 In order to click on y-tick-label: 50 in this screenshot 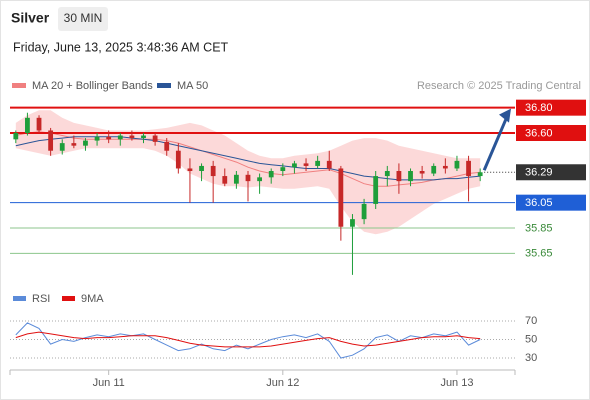, I will do `click(531, 339)`.